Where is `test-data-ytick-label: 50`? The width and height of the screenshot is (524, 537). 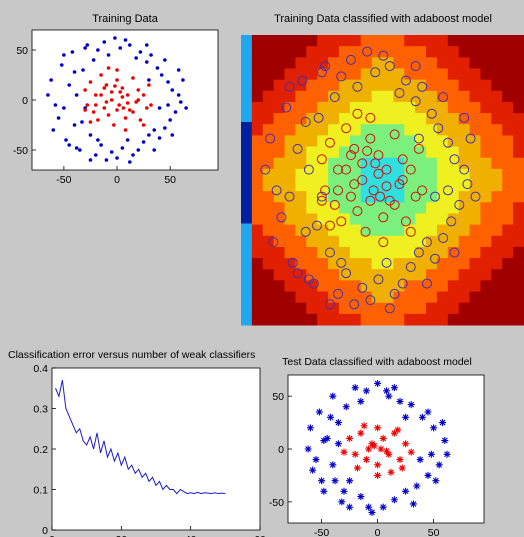
test-data-ytick-label: 50 is located at coordinates (278, 397).